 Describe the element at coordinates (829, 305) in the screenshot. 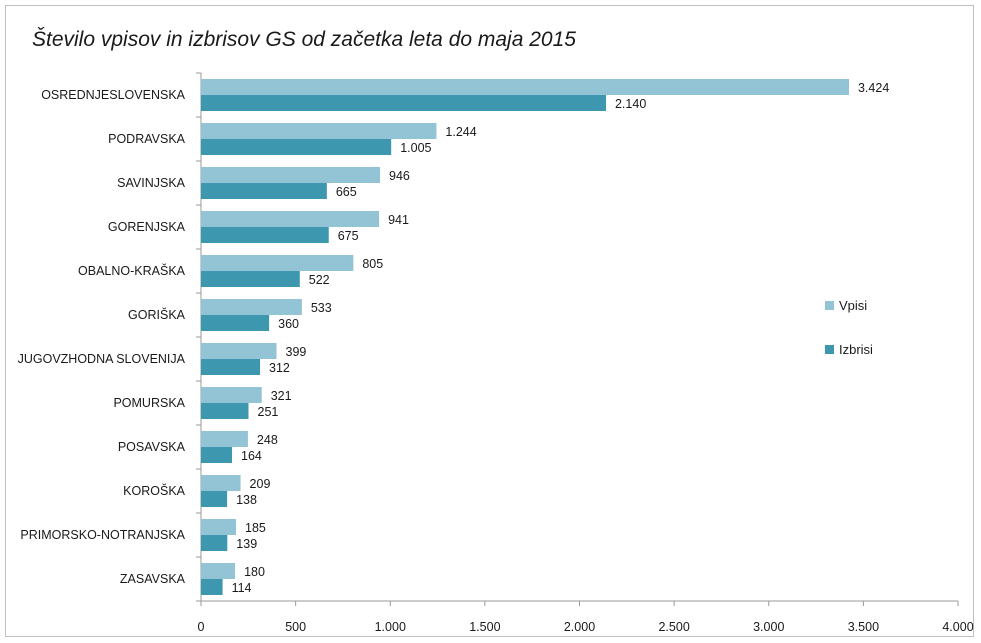

I see `legend-swatch-vpisi` at that location.